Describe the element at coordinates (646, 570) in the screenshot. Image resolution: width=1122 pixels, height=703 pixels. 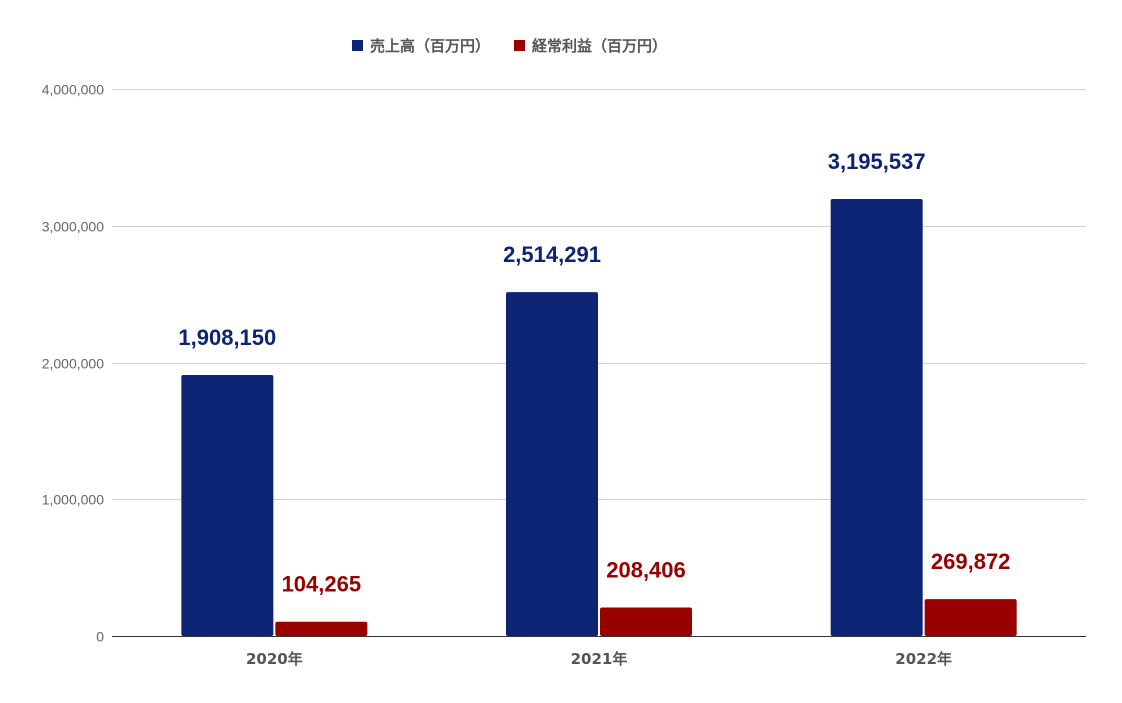
I see `data-label: 208,406` at that location.